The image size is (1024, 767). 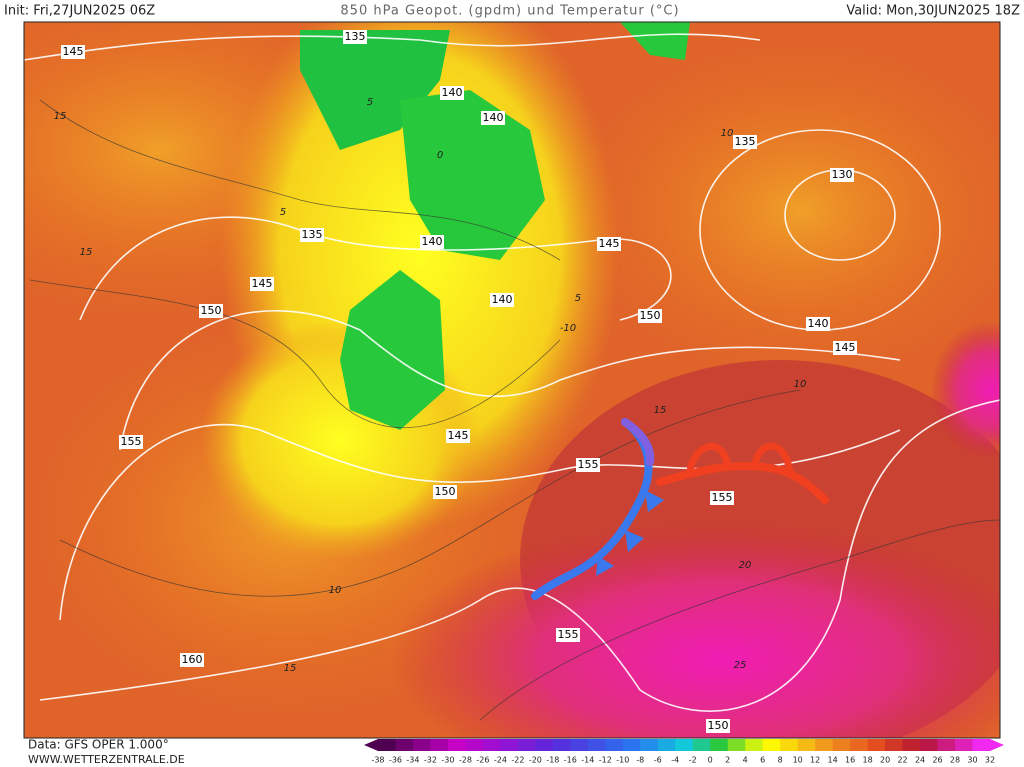 I want to click on temperature-label: 10, so click(x=335, y=590).